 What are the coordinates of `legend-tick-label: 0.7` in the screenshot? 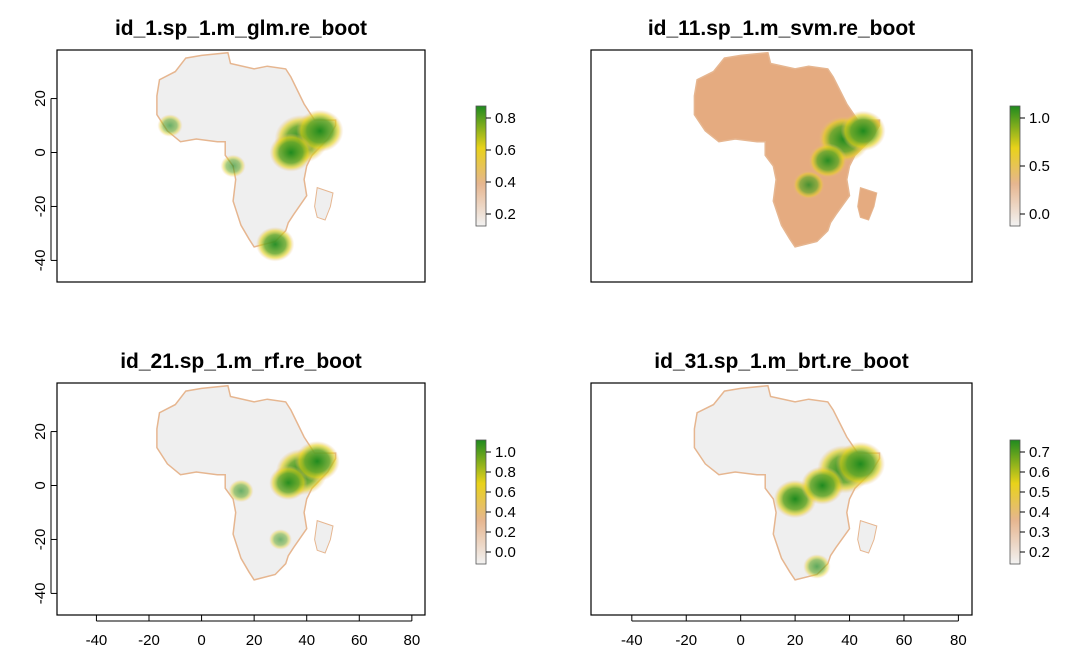 It's located at (1039, 452).